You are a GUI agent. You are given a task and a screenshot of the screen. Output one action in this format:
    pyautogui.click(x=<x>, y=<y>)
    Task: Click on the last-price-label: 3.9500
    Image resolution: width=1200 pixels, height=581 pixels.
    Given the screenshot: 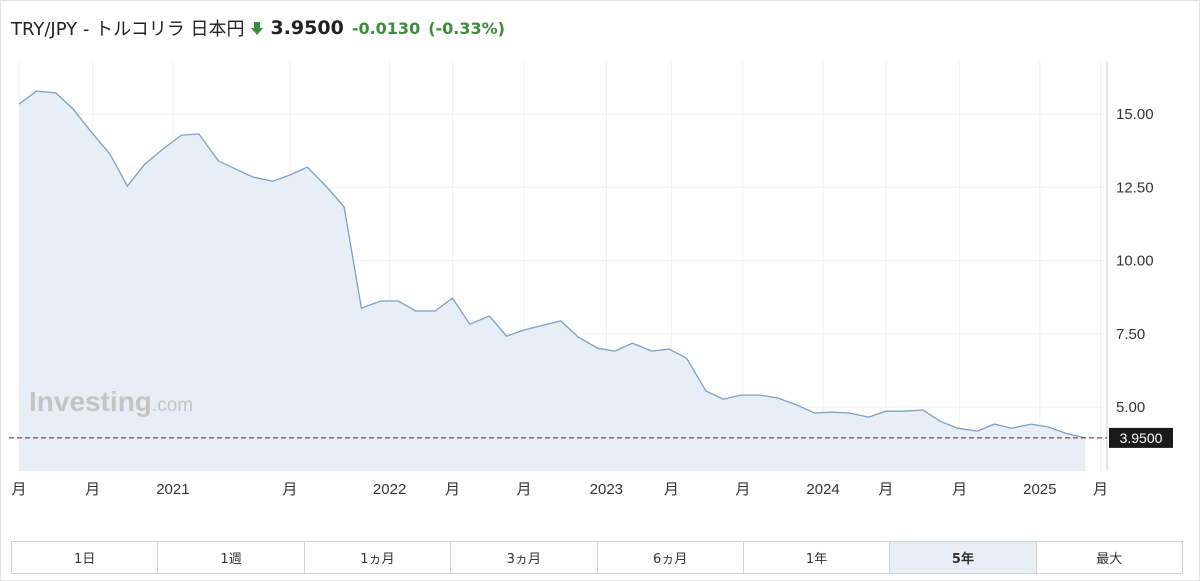 What is the action you would take?
    pyautogui.click(x=1141, y=438)
    